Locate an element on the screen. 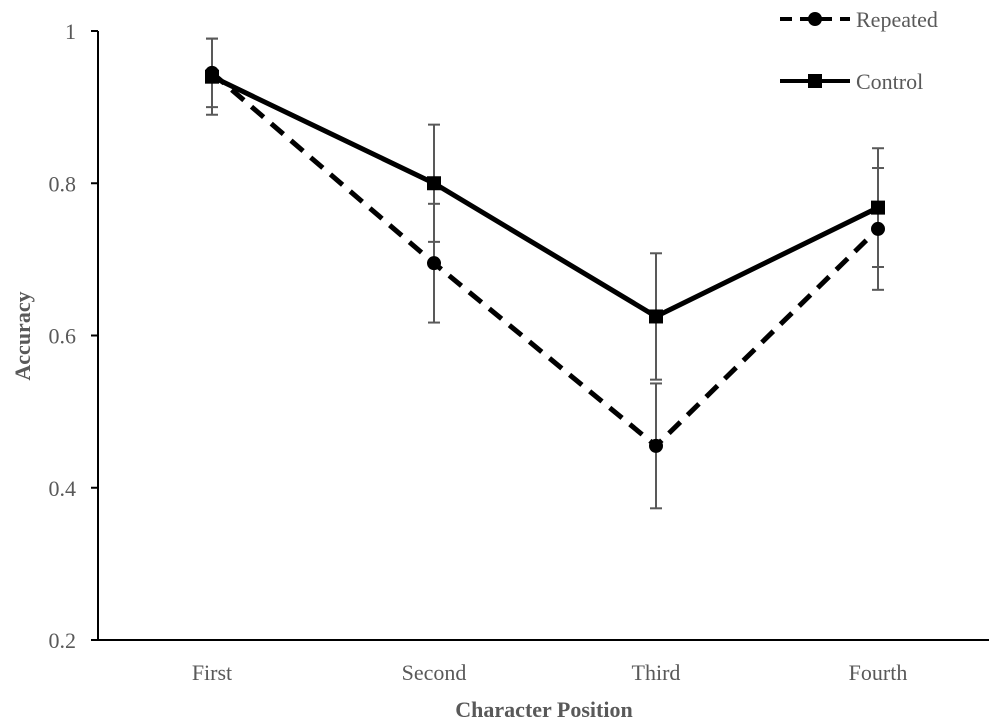 This screenshot has width=989, height=724. legend-label-control: Control is located at coordinates (889, 81).